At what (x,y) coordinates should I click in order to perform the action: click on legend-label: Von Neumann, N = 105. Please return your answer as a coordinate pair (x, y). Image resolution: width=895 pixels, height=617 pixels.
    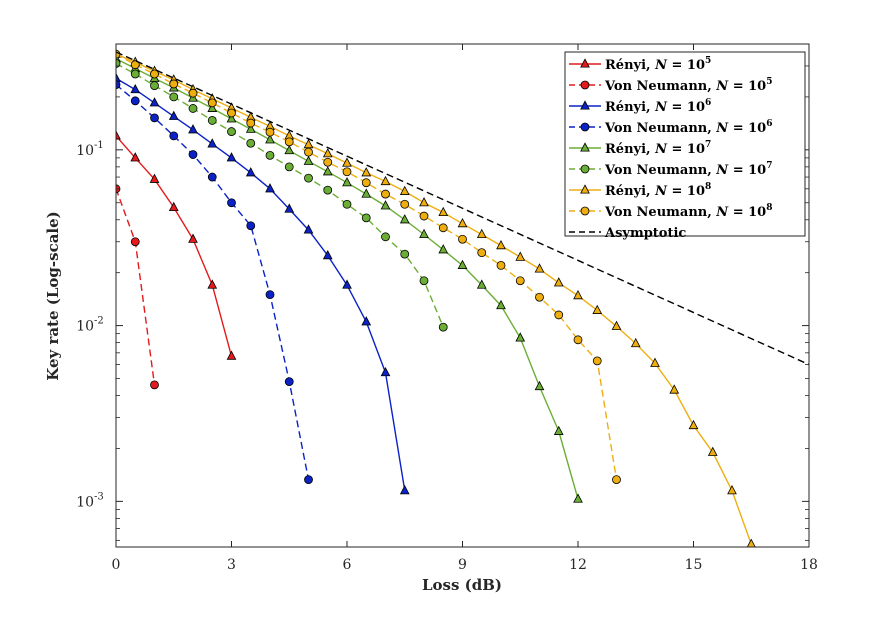
    Looking at the image, I should click on (688, 85).